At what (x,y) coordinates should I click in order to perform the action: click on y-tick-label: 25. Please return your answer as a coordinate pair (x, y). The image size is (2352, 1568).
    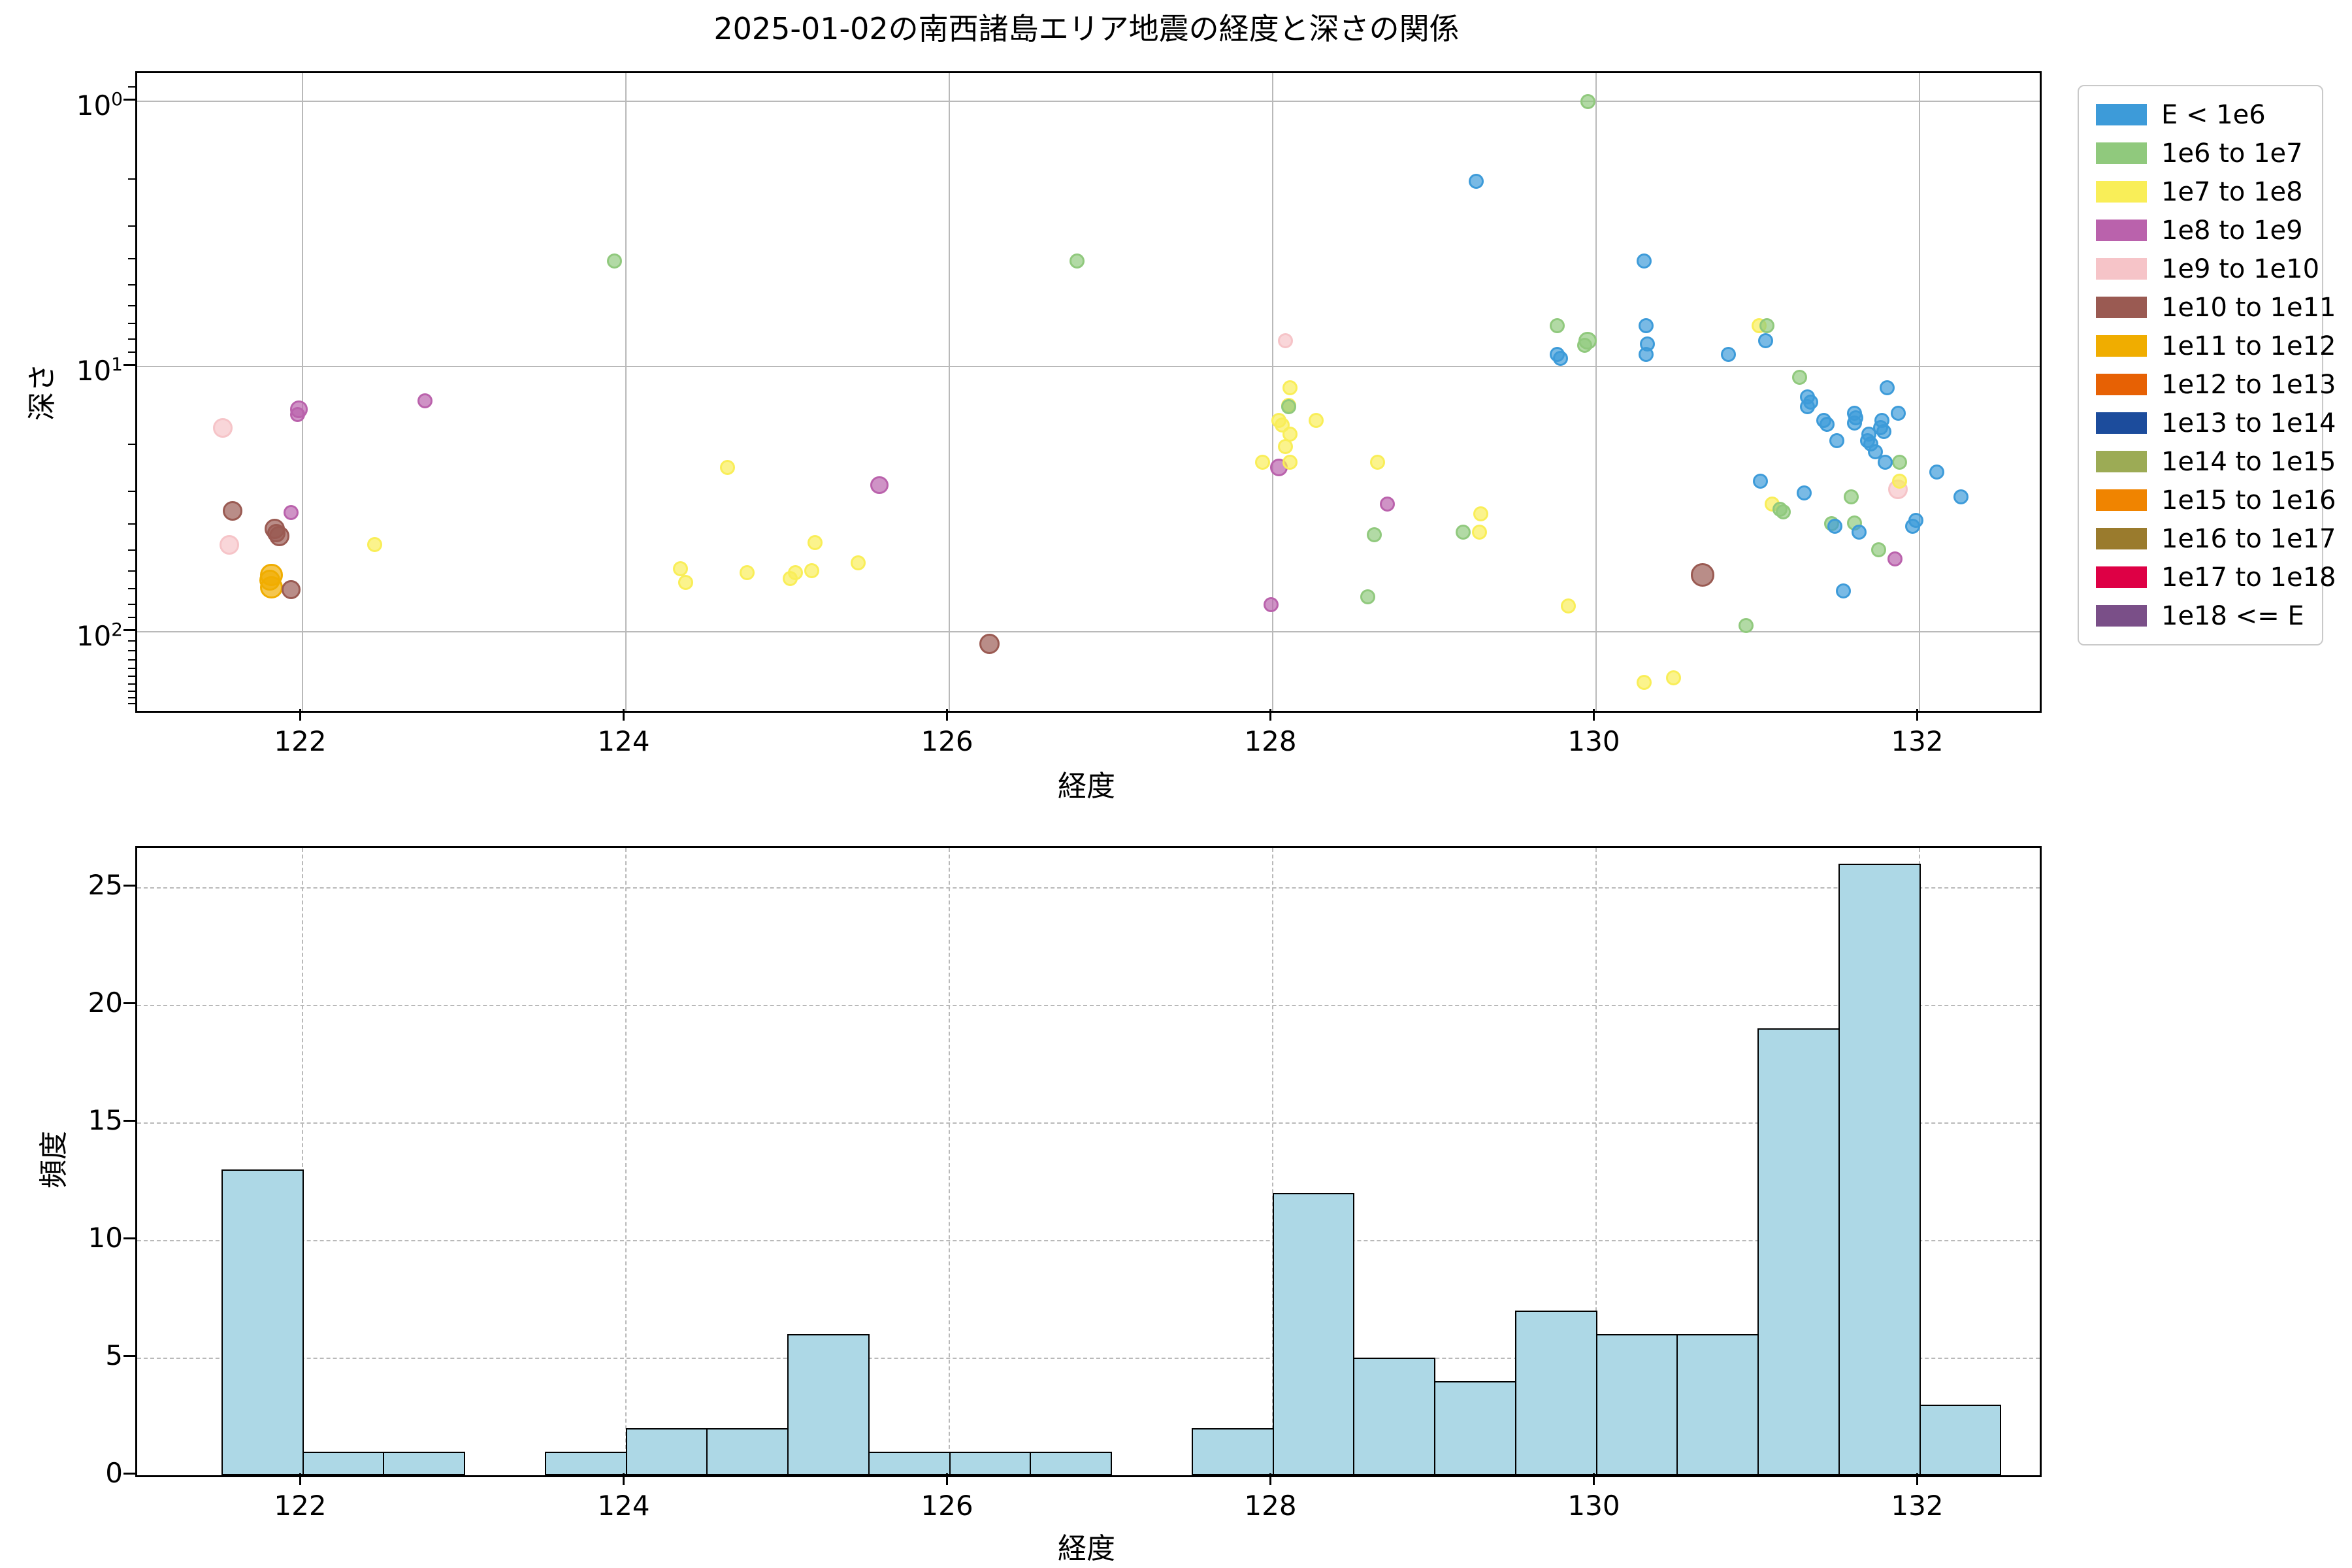
    Looking at the image, I should click on (105, 885).